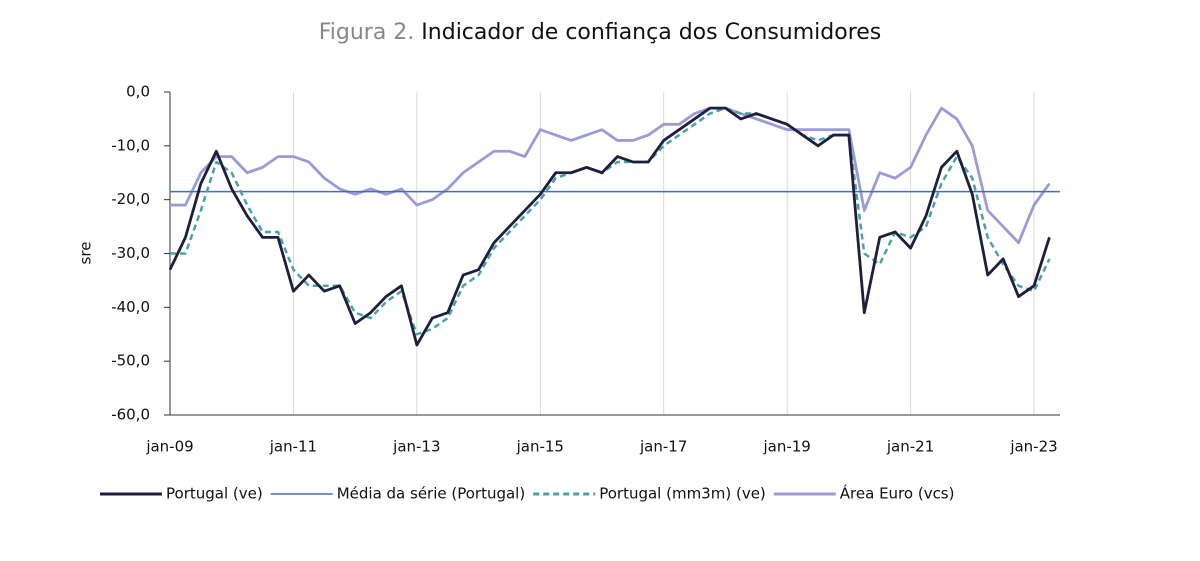 The width and height of the screenshot is (1200, 561). What do you see at coordinates (910, 447) in the screenshot?
I see `x-tick-label: jan-21` at bounding box center [910, 447].